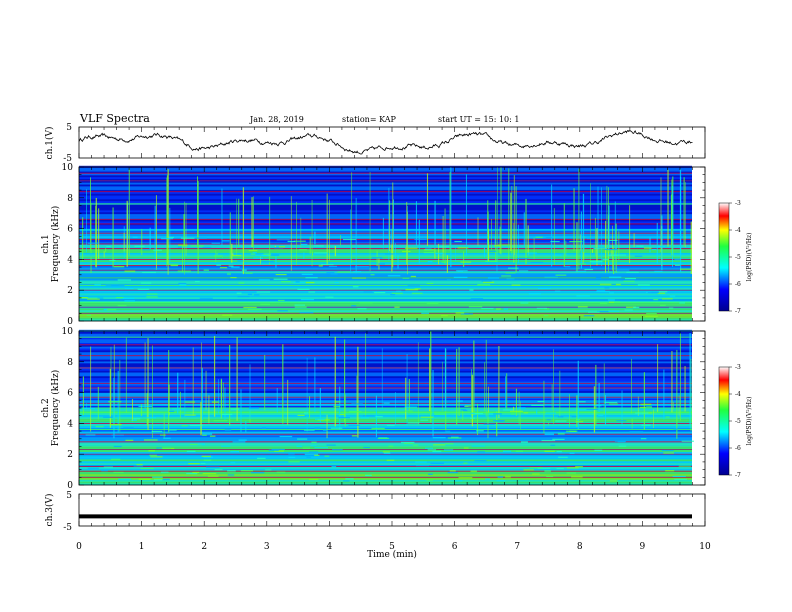 The height and width of the screenshot is (612, 792). Describe the element at coordinates (738, 394) in the screenshot. I see `colorbar-tick-label: -4` at that location.